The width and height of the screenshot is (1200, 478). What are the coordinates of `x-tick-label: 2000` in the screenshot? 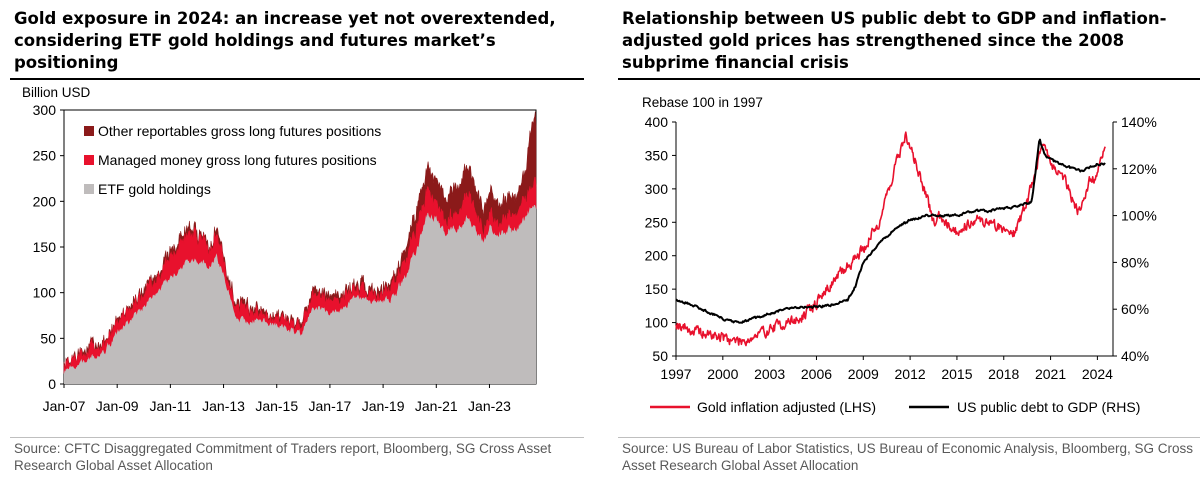 It's located at (722, 374).